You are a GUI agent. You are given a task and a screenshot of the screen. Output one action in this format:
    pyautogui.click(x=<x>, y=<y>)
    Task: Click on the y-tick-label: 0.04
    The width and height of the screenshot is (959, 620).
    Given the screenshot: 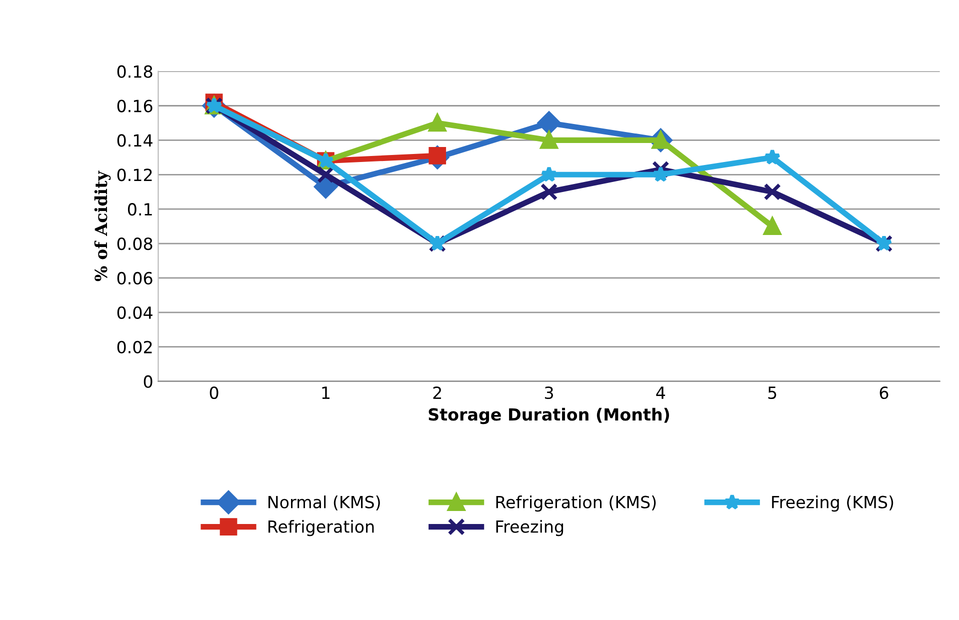 What is the action you would take?
    pyautogui.click(x=134, y=312)
    